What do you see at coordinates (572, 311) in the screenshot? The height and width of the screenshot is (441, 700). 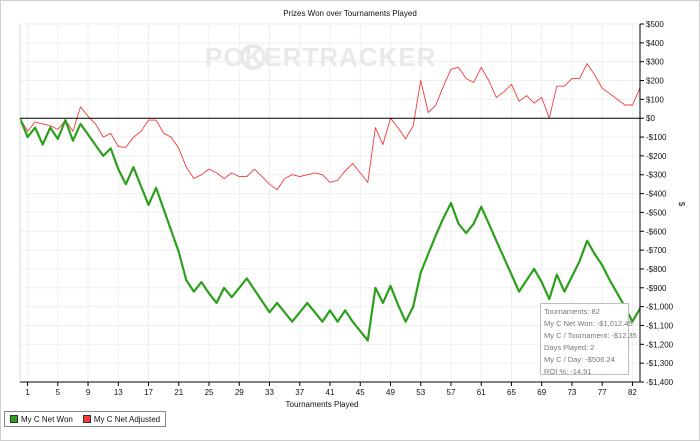 I see `tooltip-tournaments: Tournaments: 82` at bounding box center [572, 311].